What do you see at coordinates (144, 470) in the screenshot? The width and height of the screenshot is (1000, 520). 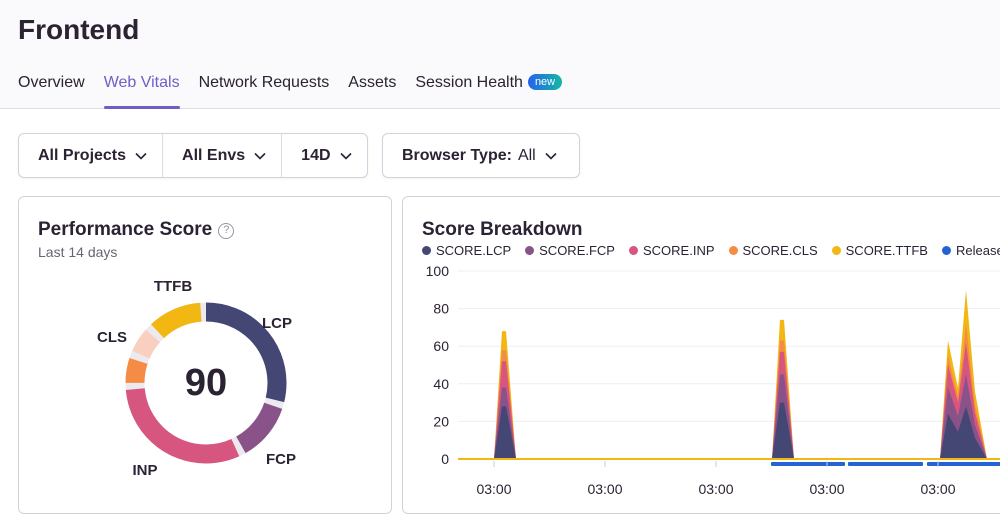 I see `ring-label-inp: INP` at bounding box center [144, 470].